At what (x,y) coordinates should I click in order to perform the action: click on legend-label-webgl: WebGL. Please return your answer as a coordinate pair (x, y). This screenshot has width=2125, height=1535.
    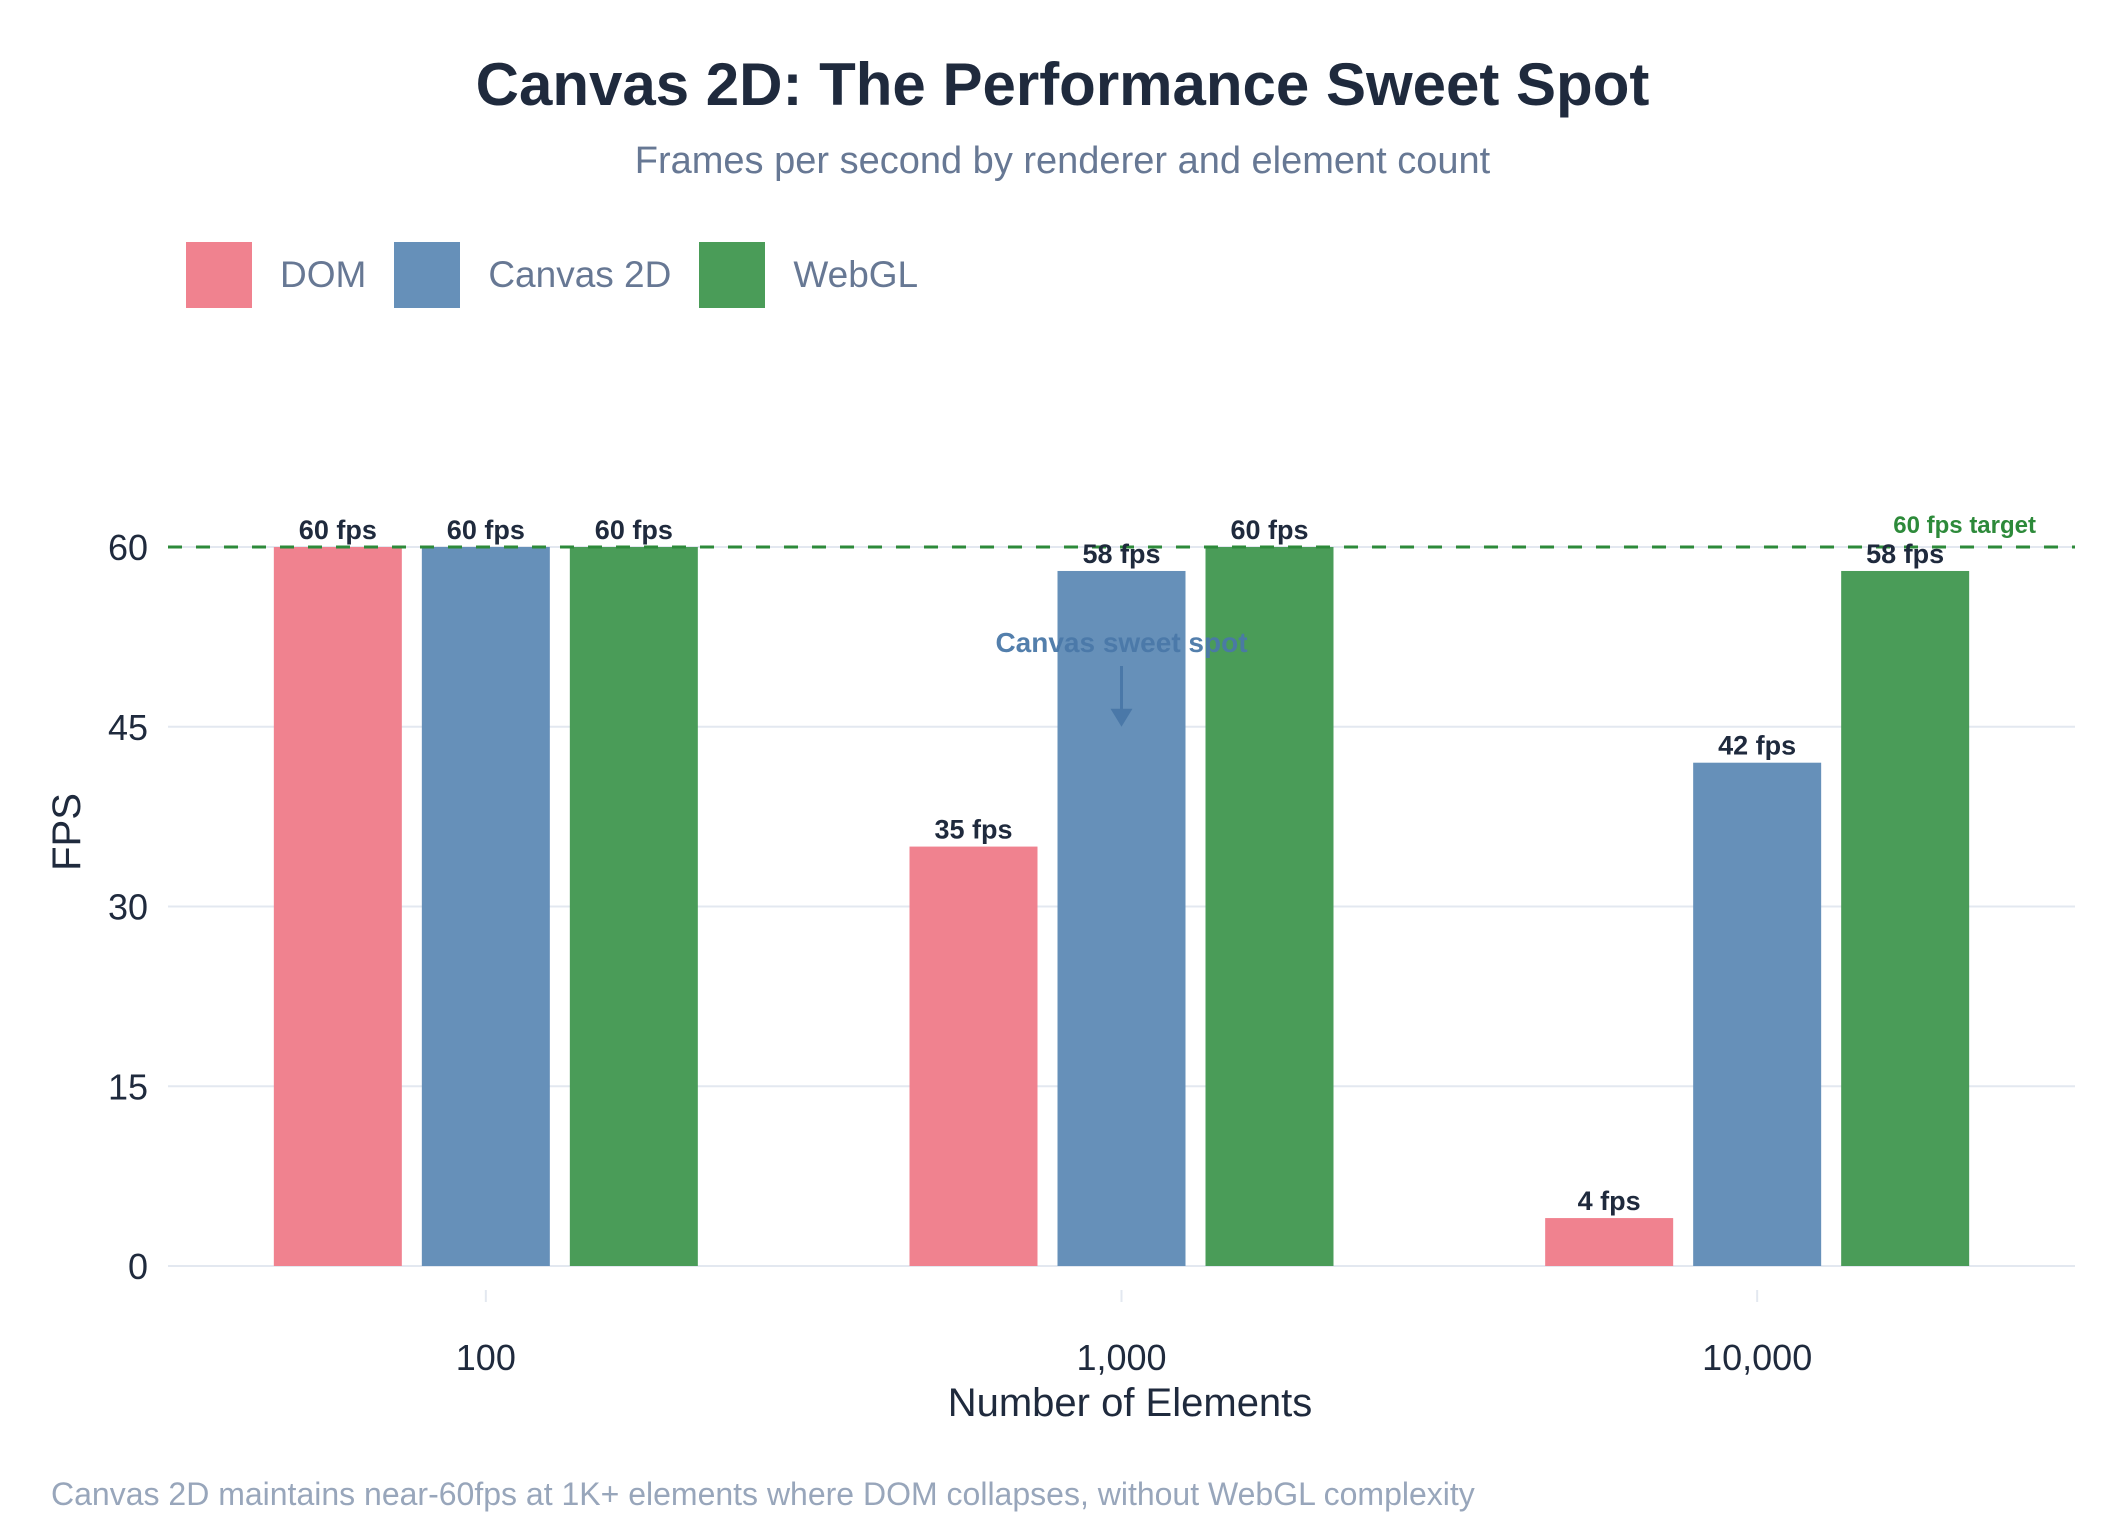
    Looking at the image, I should click on (856, 274).